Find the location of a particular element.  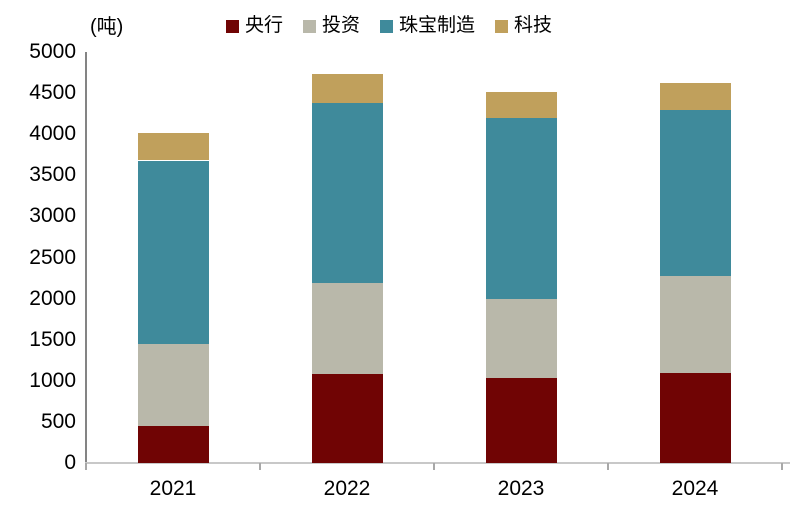

y-axis-tick-label: 4000 is located at coordinates (52, 134).